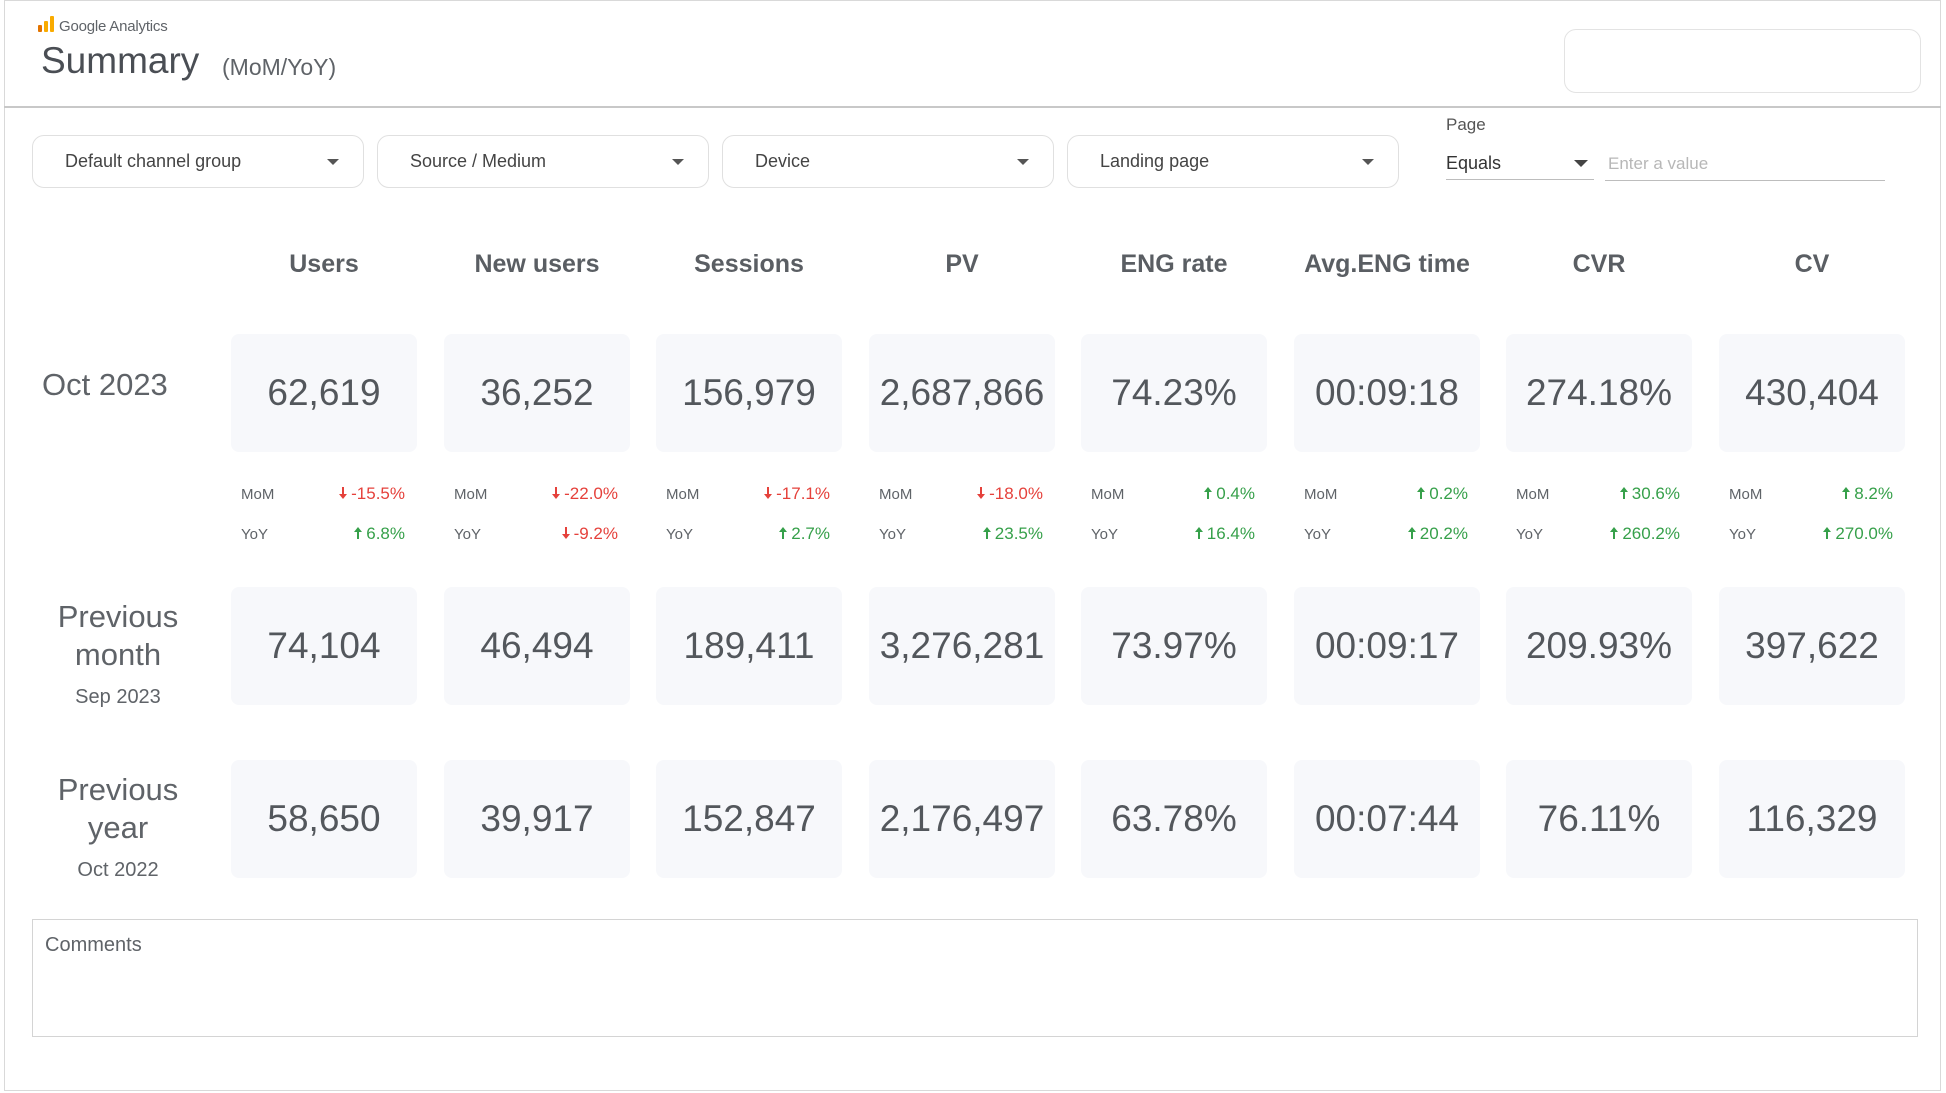  I want to click on metric-value: 00:09:17, so click(1387, 645).